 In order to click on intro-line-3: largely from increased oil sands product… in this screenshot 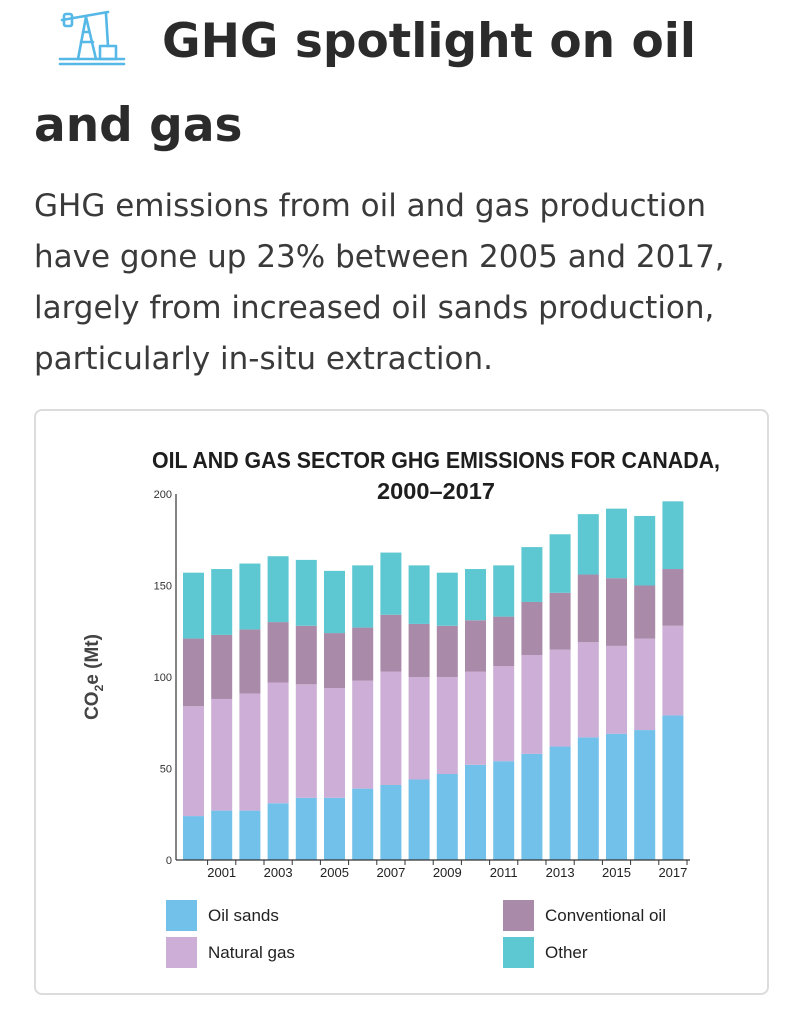, I will do `click(374, 308)`.